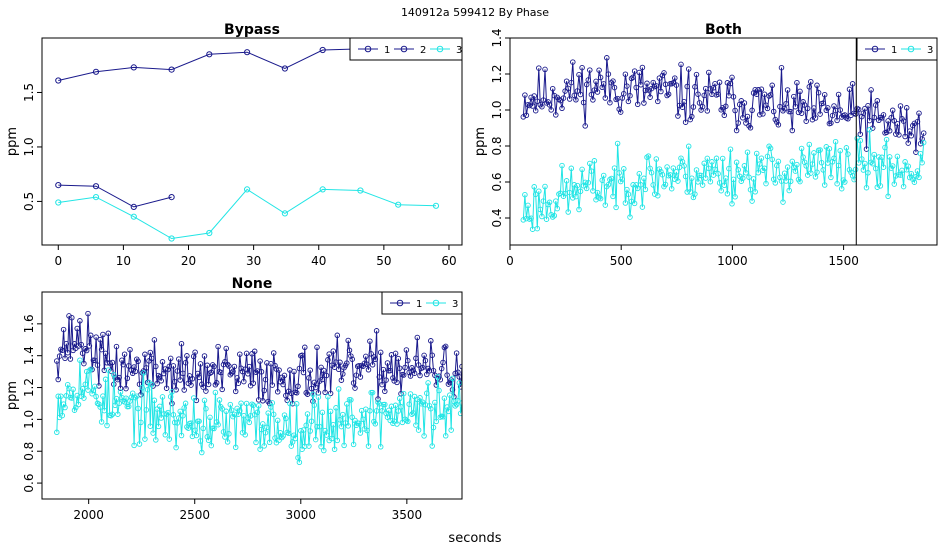  I want to click on y-tick-label: 0.5, so click(29, 201).